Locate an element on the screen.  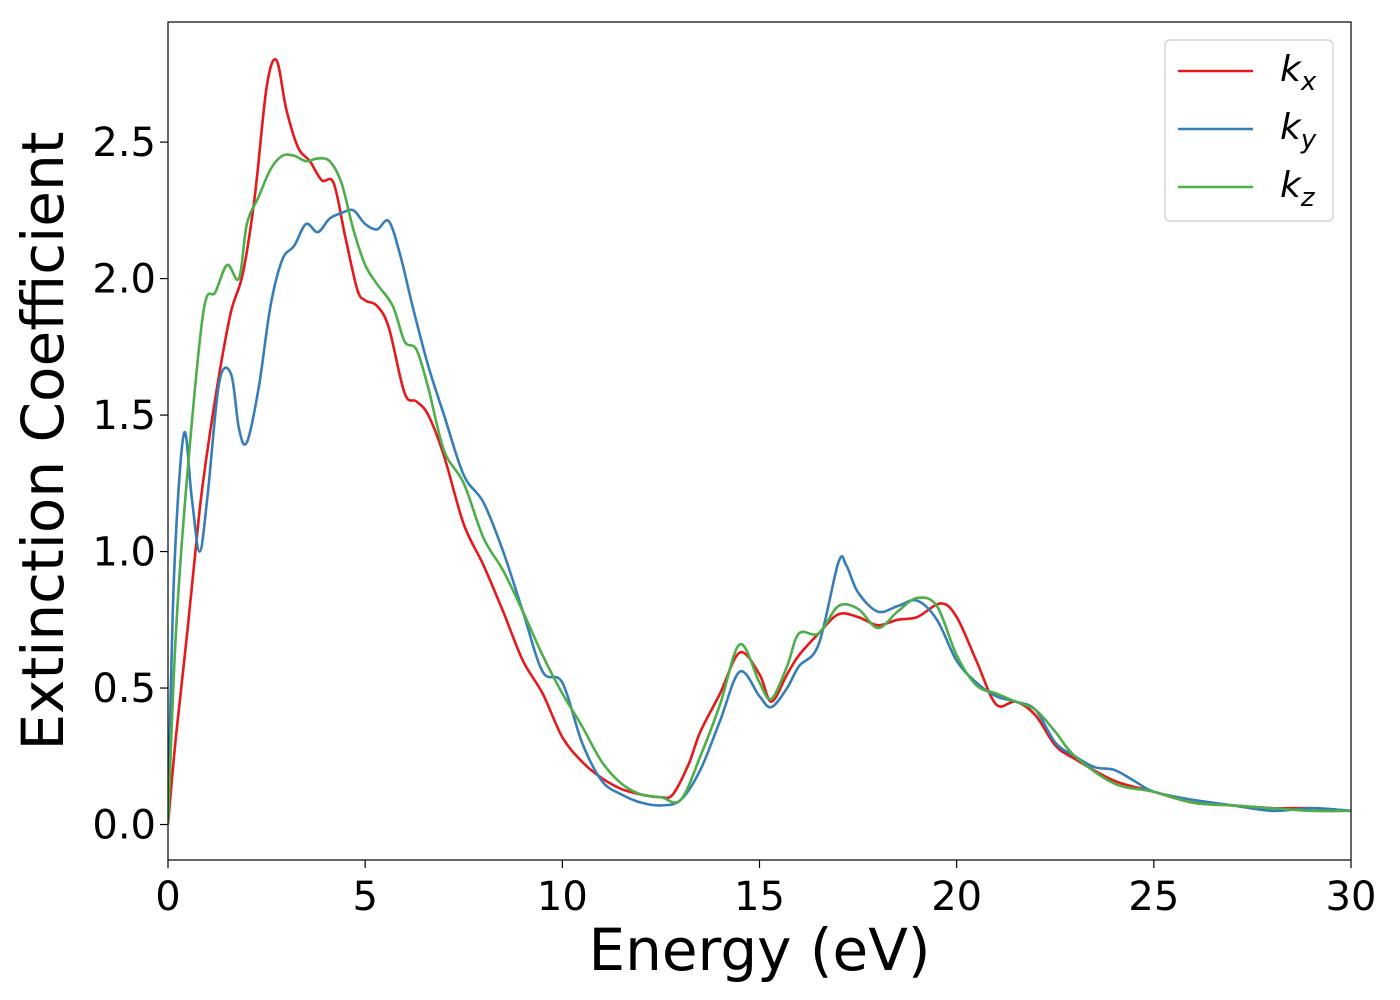
x-axis-label: Energy (eV) is located at coordinates (759, 950).